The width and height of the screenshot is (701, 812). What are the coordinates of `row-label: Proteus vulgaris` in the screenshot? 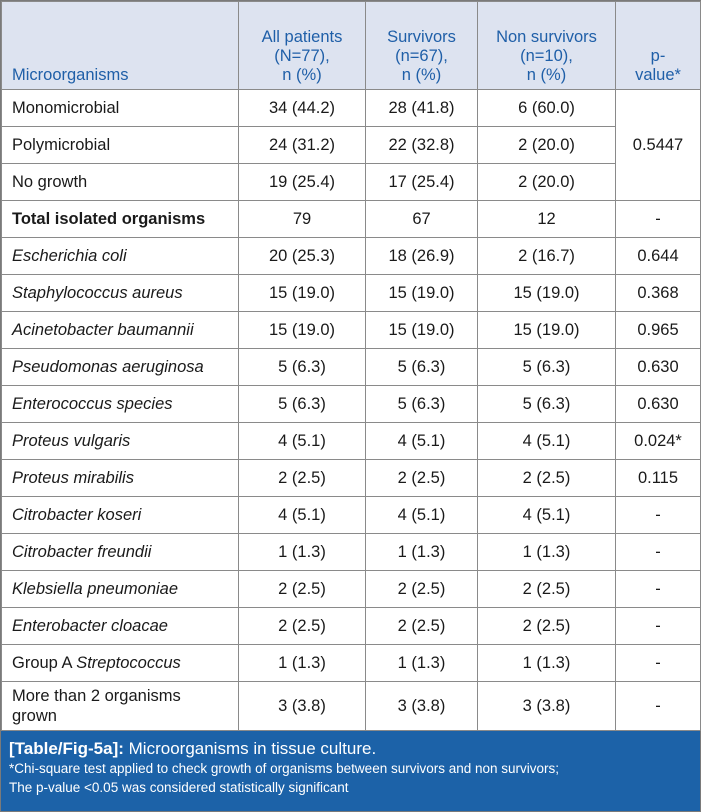 It's located at (120, 441).